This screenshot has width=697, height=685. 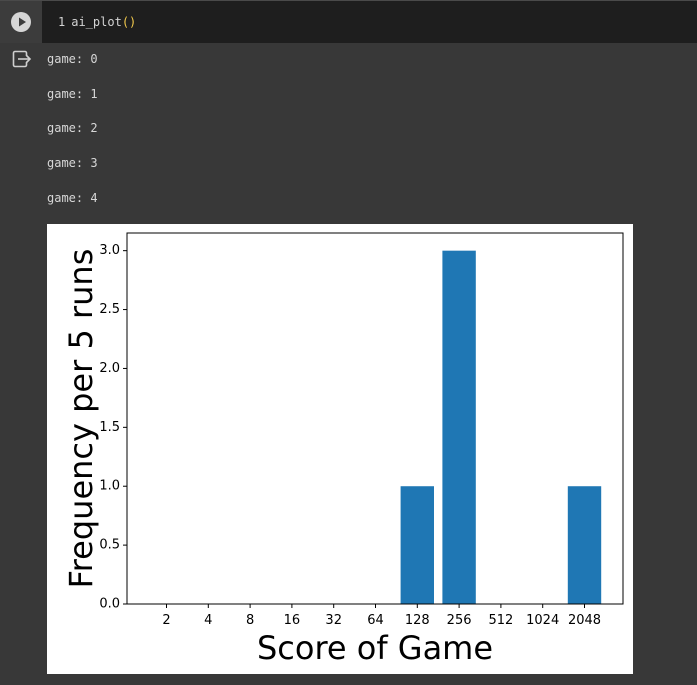 I want to click on output-redirect-icon, so click(x=22, y=59).